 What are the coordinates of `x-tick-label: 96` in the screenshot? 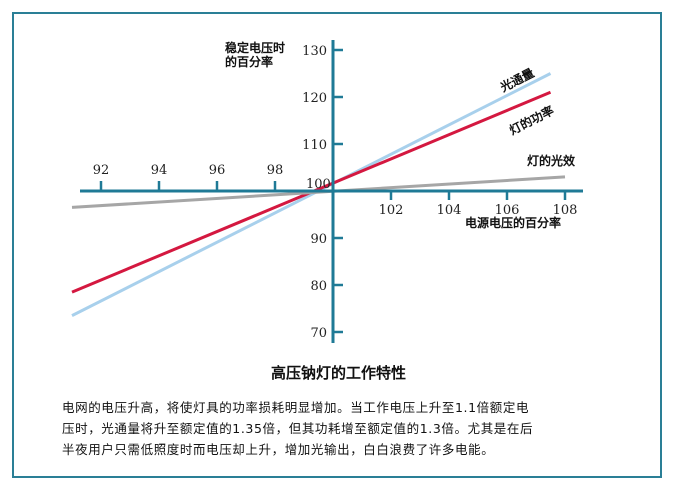 It's located at (217, 170).